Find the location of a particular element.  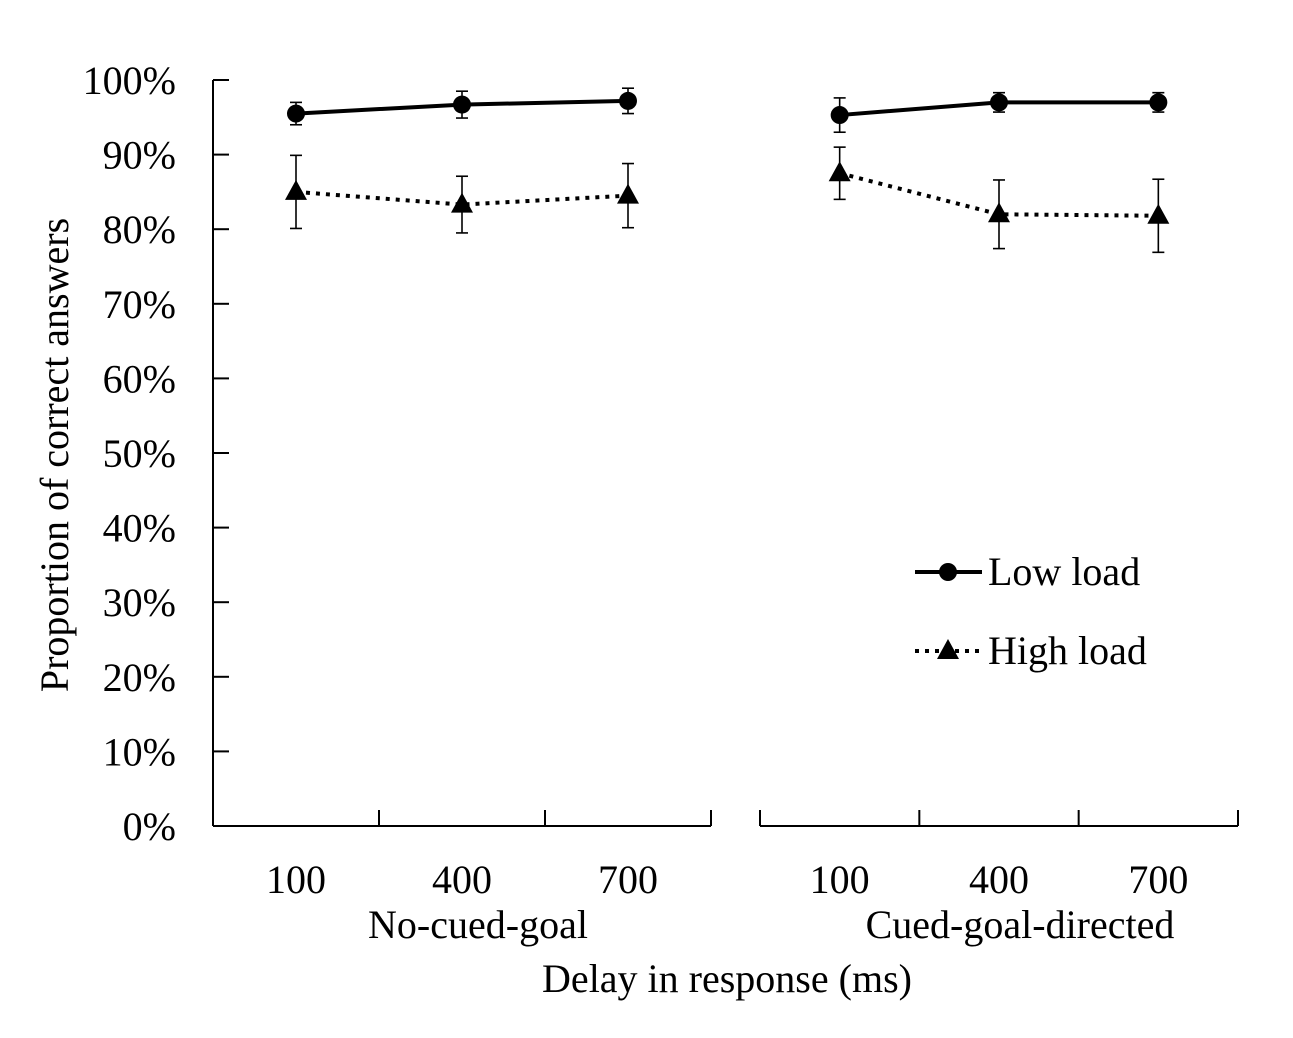

y-tick-label: 100% is located at coordinates (129, 80).